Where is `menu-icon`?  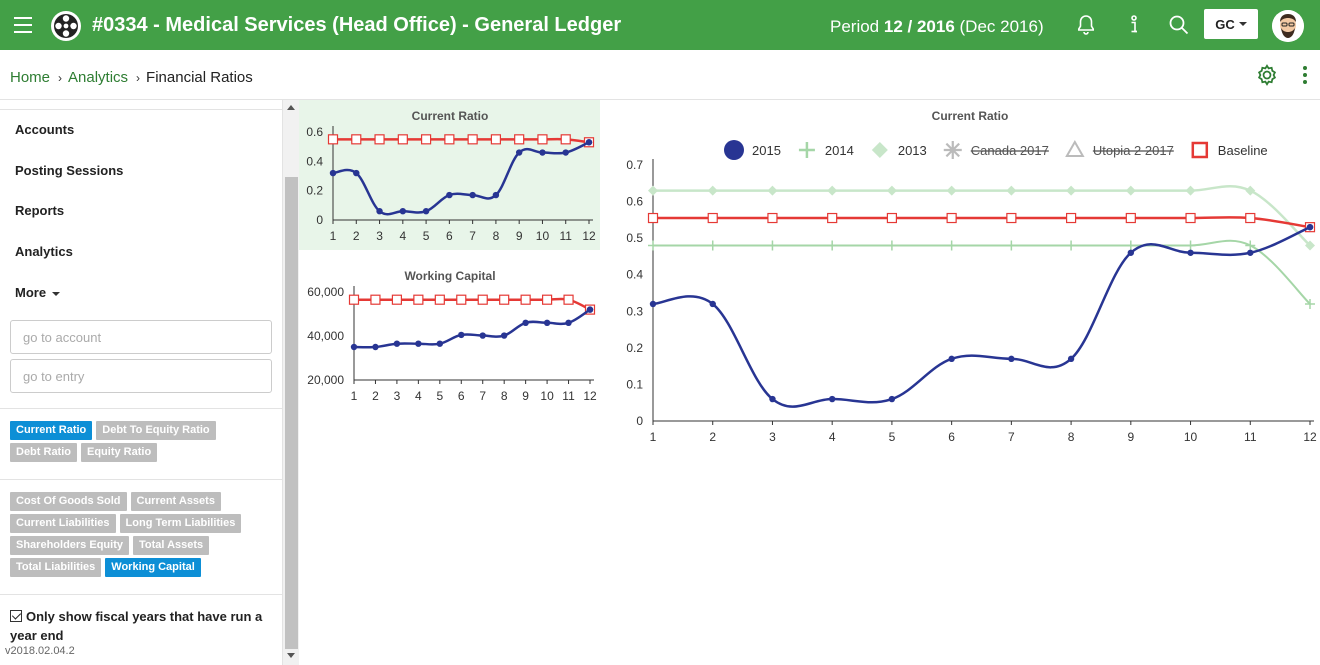
menu-icon is located at coordinates (23, 25).